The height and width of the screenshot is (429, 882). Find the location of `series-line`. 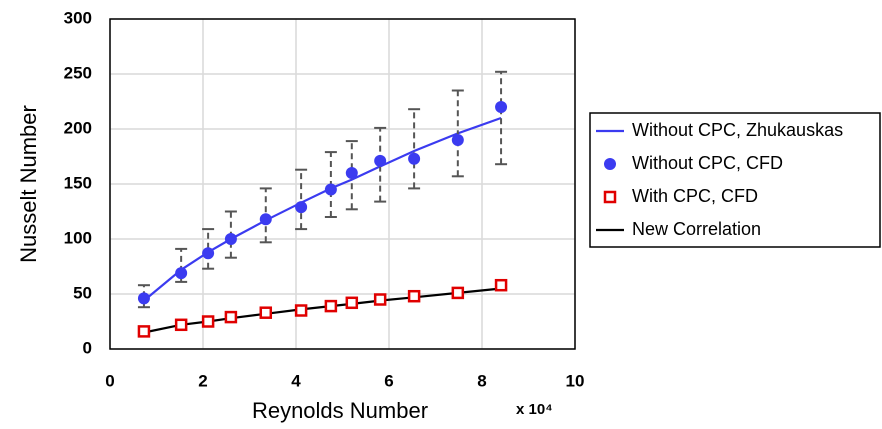

series-line is located at coordinates (322, 310).